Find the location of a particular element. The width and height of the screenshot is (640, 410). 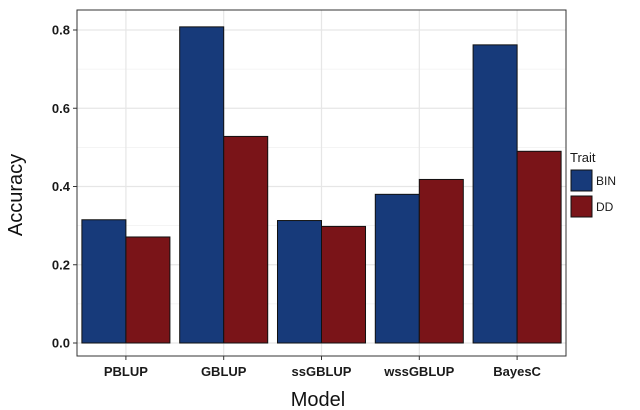

y-axis-title: Accuracy is located at coordinates (16, 195).